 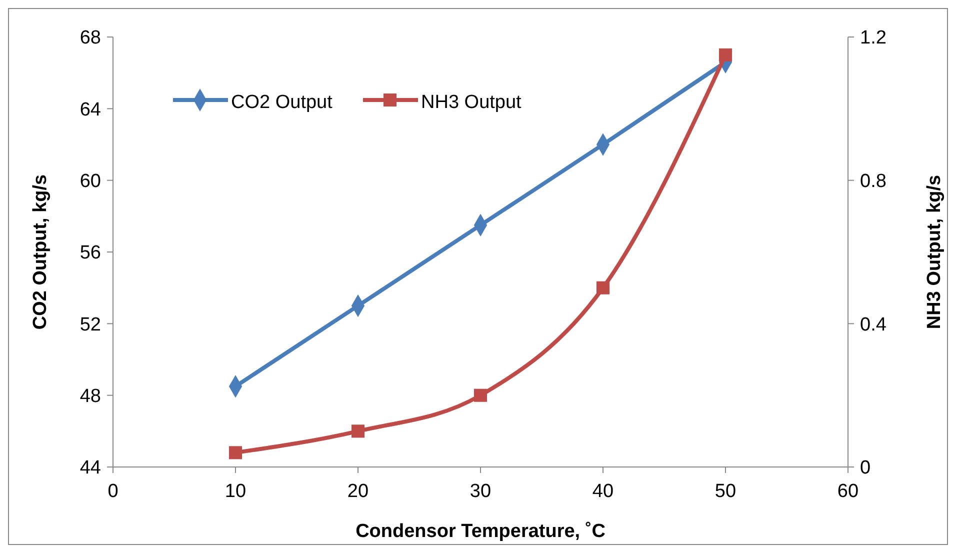 What do you see at coordinates (725, 491) in the screenshot?
I see `x-tick-label: 50` at bounding box center [725, 491].